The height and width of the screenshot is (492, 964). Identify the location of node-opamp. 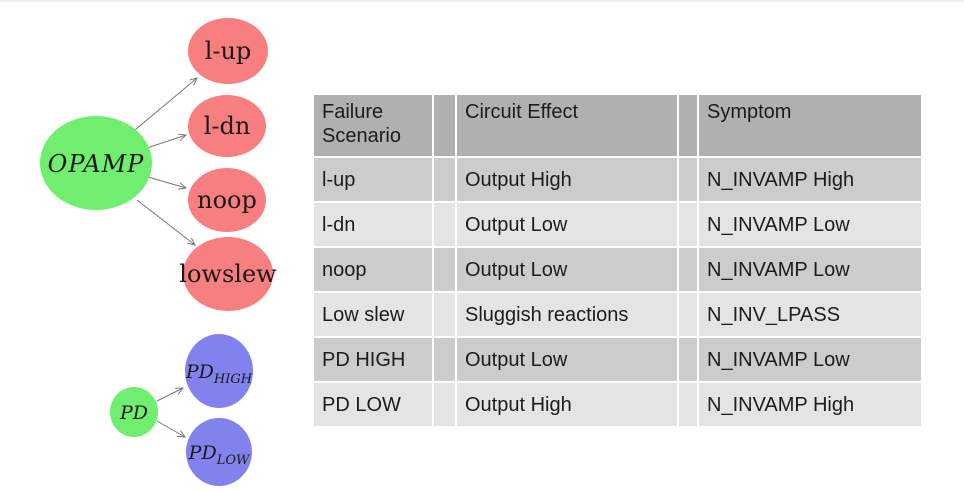
(96, 163).